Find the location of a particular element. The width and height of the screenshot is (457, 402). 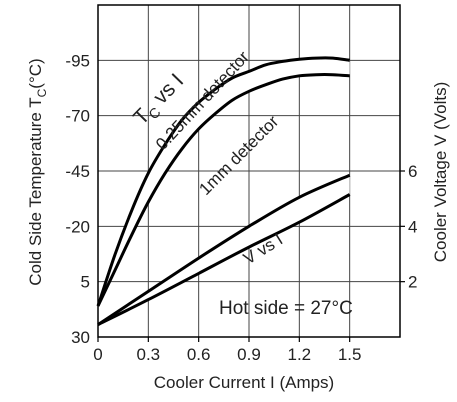

x-tick-labels: 0 0.3 0.6 0.9 1.2 1.5 is located at coordinates (227, 350).